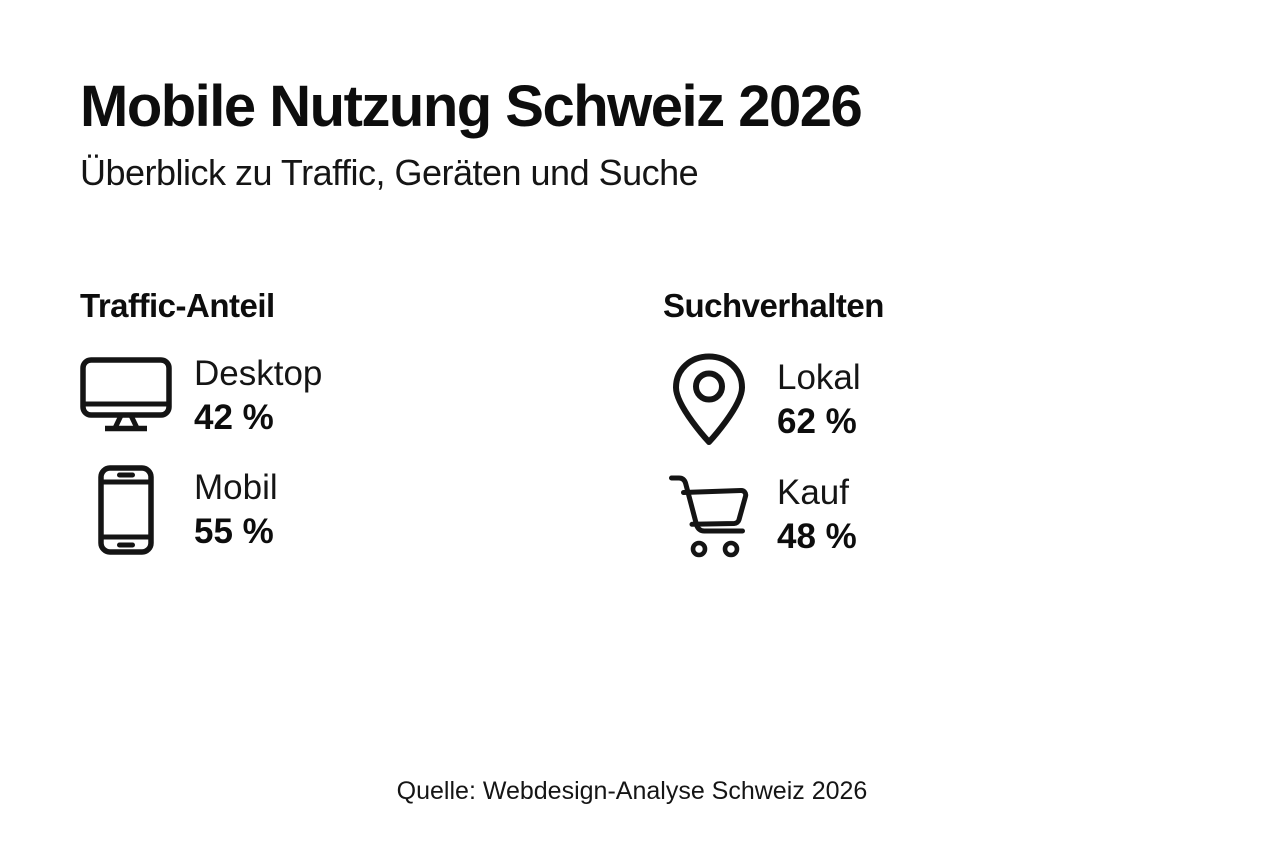 The image size is (1264, 848). I want to click on stat-row-mobil: Mobil 55 %, so click(371, 510).